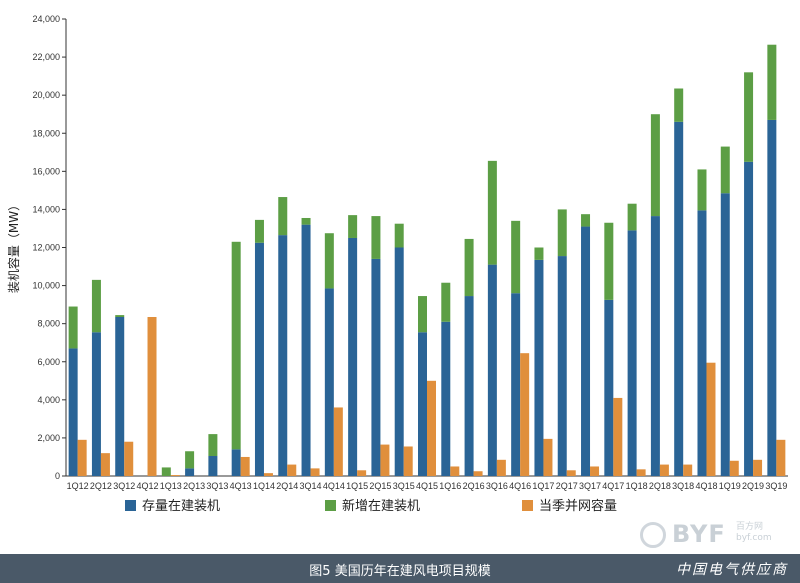 The height and width of the screenshot is (583, 800). What do you see at coordinates (492, 370) in the screenshot?
I see `bar-stock-3Q16` at bounding box center [492, 370].